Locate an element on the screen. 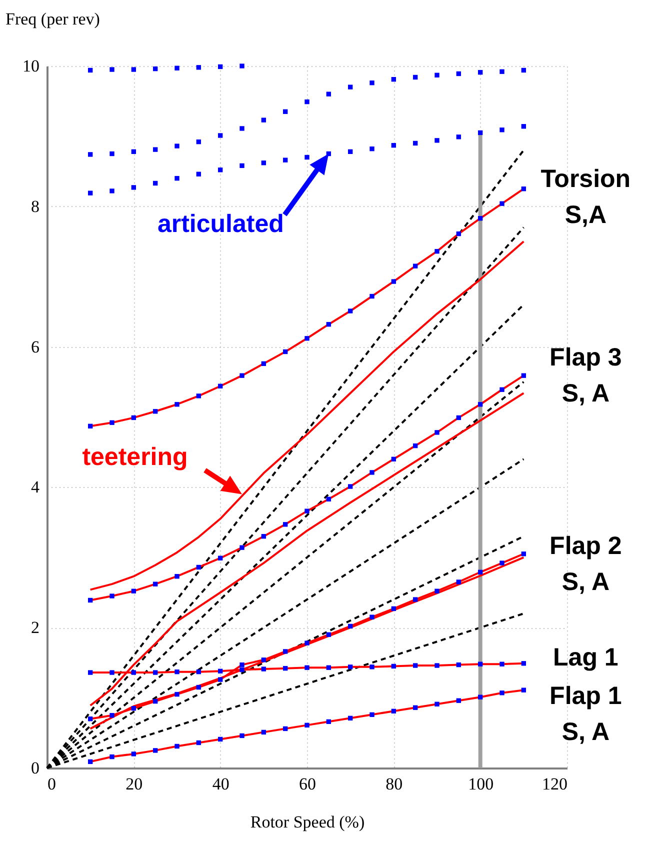 Image resolution: width=667 pixels, height=846 pixels. x-tick-label: 80 is located at coordinates (394, 784).